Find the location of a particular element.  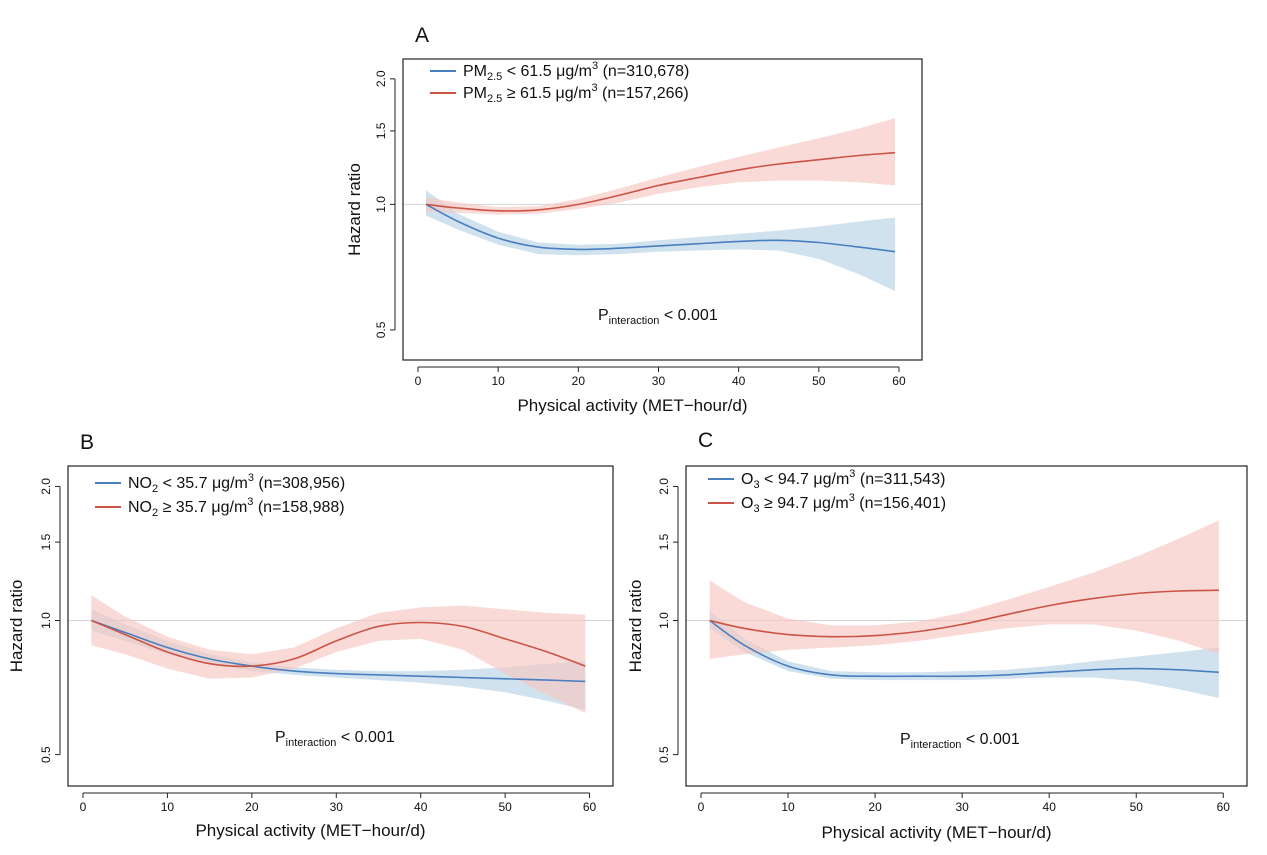

legend-entry: O3 < 94.7 μg/m3 (n=311,543) is located at coordinates (843, 479).